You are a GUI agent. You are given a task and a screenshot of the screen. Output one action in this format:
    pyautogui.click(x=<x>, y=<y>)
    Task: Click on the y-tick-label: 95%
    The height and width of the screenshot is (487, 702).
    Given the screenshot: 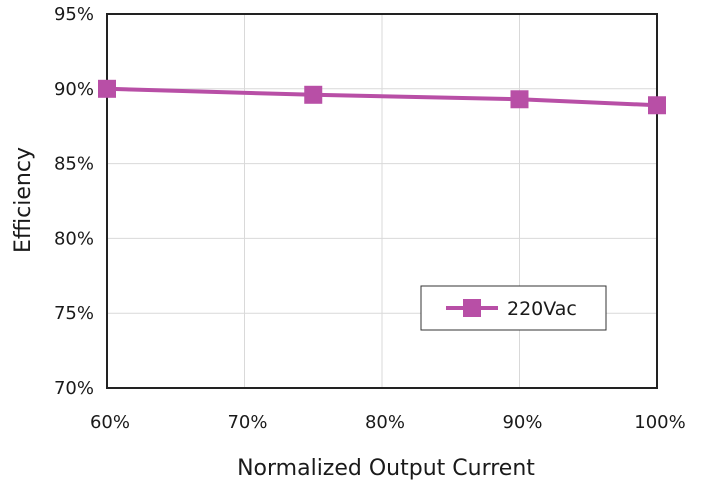 What is the action you would take?
    pyautogui.click(x=74, y=14)
    